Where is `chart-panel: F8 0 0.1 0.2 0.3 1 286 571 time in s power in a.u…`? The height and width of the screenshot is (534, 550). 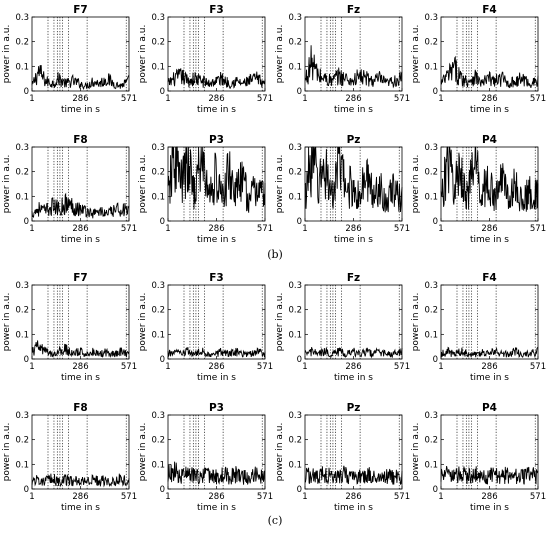 chart-panel: F8 0 0.1 0.2 0.3 1 286 571 time in s power in a.u… is located at coordinates (69, 189).